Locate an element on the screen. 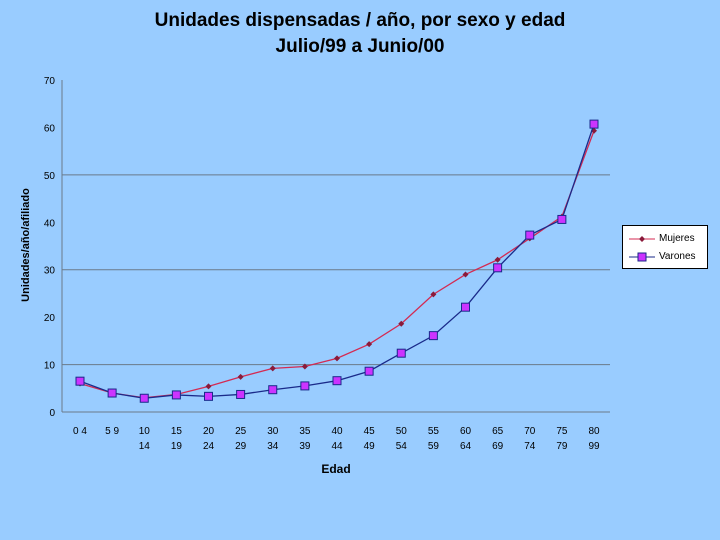  x-tick-label: 40 is located at coordinates (337, 431).